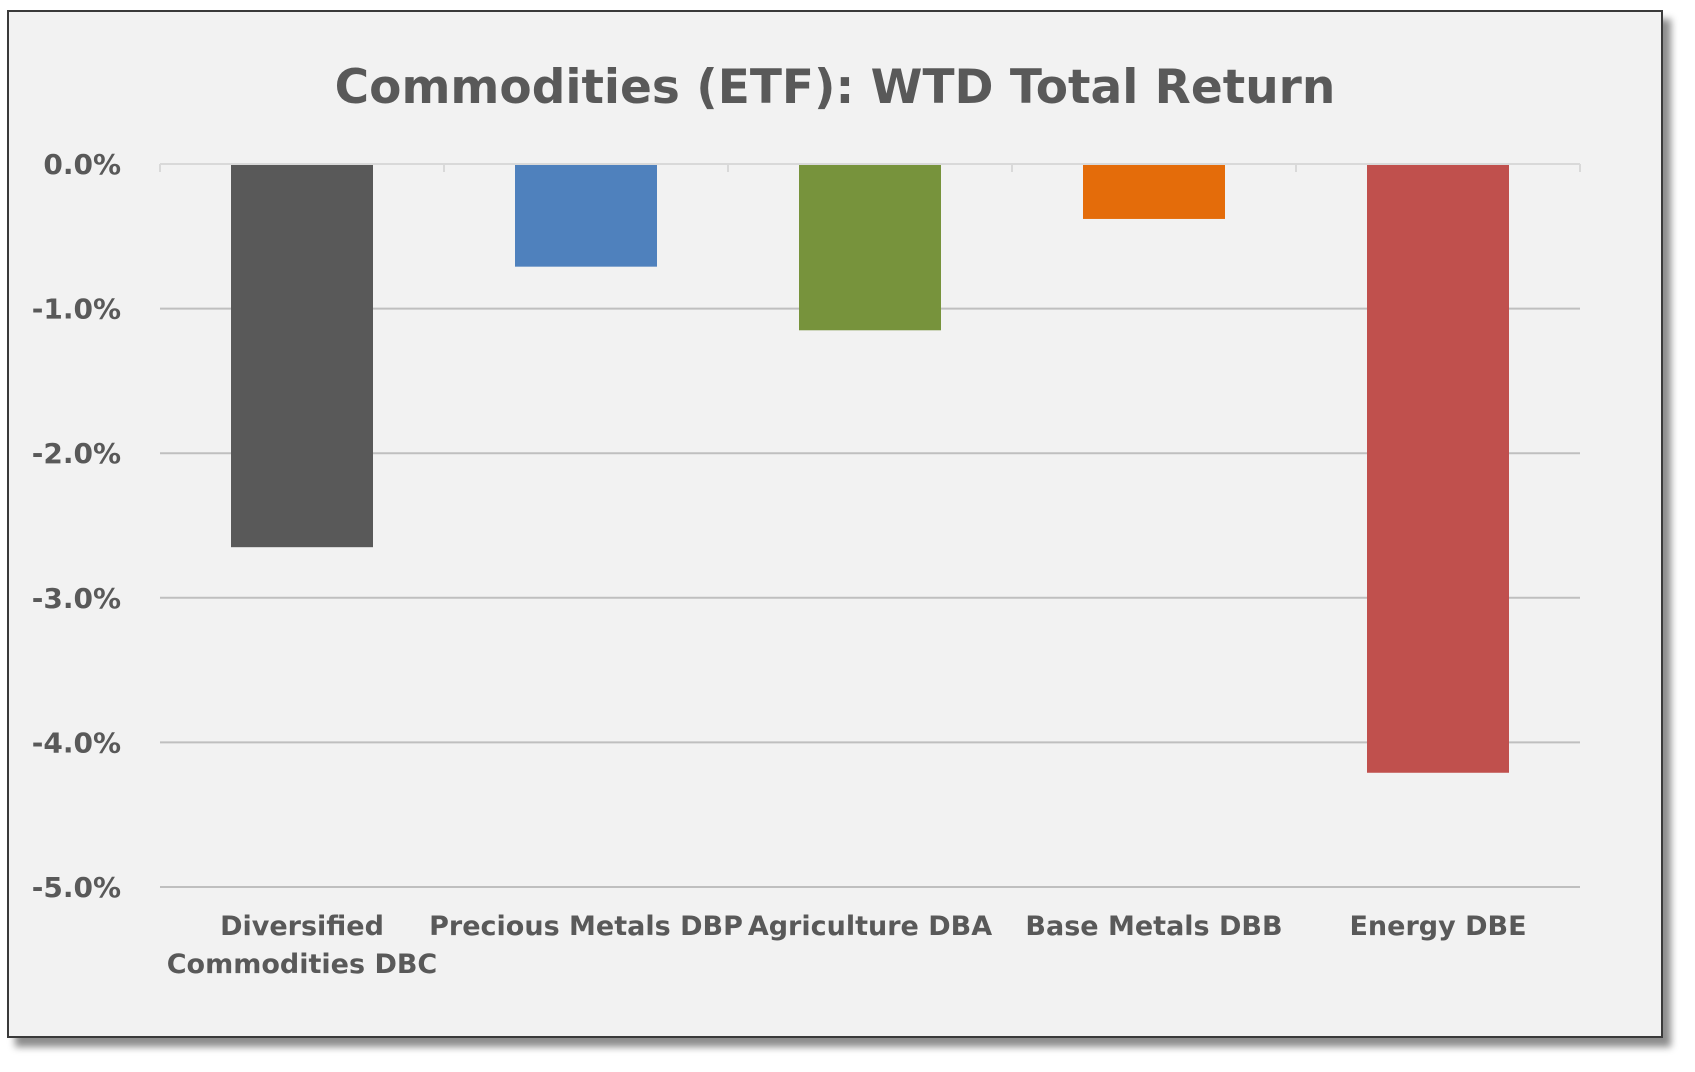 The width and height of the screenshot is (1695, 1072). Describe the element at coordinates (76, 887) in the screenshot. I see `y-tick-label: -5.0%` at that location.